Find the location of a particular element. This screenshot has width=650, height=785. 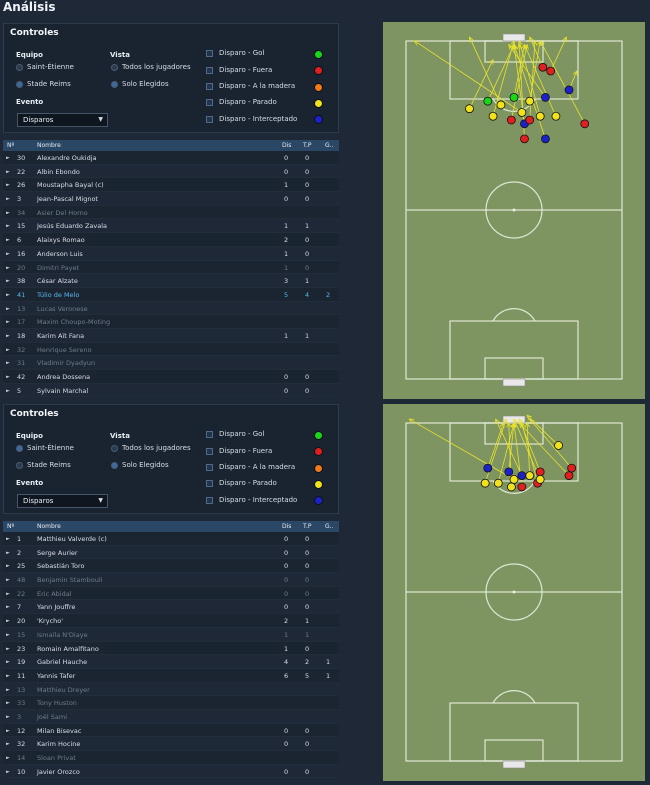

table-row: ► 38 César Alzate 3 1 is located at coordinates (171, 281).